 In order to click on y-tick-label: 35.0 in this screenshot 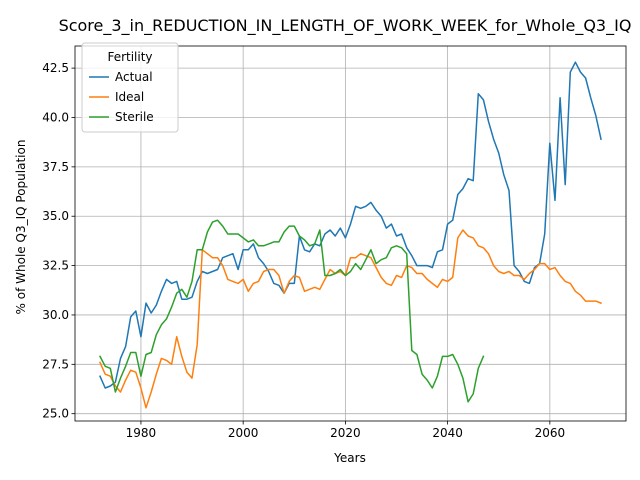, I will do `click(55, 216)`.